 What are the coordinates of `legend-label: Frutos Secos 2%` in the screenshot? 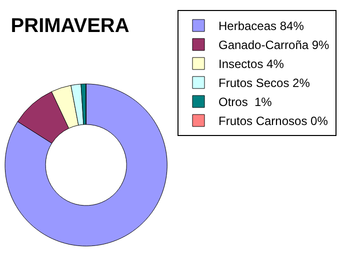 It's located at (264, 83).